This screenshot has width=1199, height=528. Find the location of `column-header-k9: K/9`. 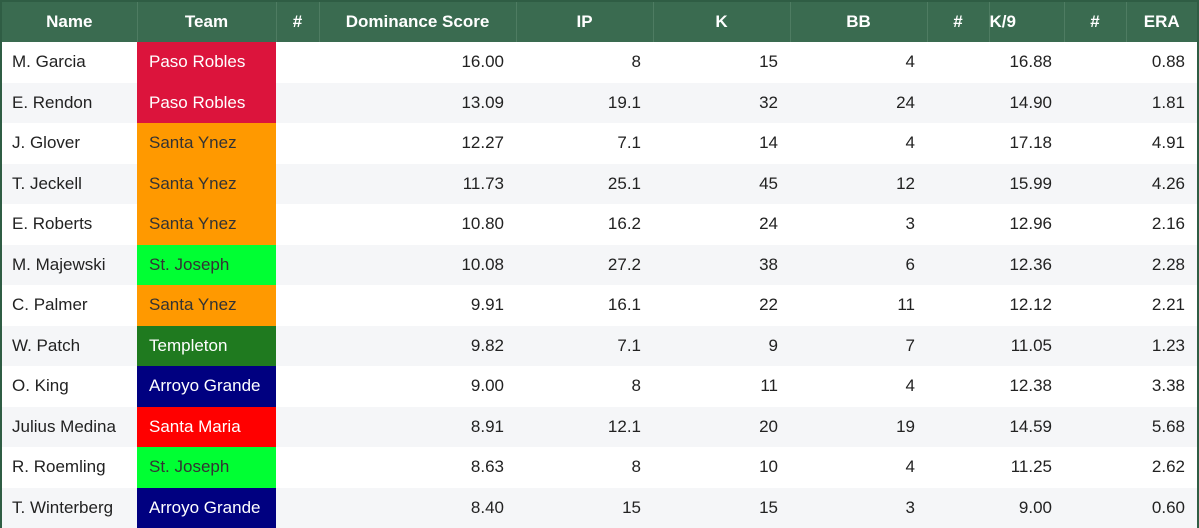

column-header-k9: K/9 is located at coordinates (1027, 22).